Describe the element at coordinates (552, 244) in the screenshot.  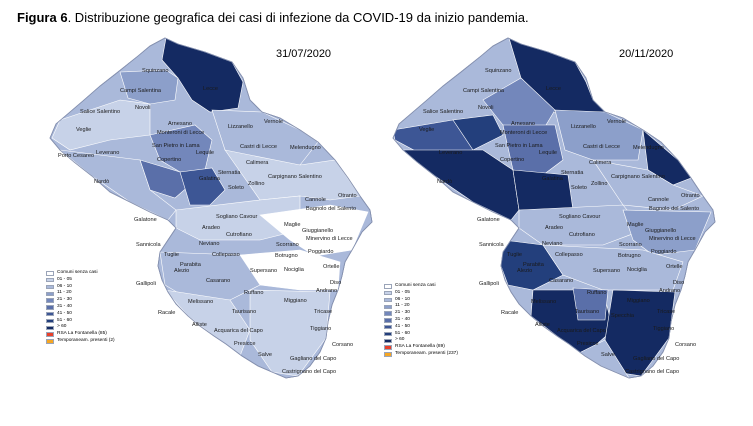
I see `right-town-label: Neviano` at that location.